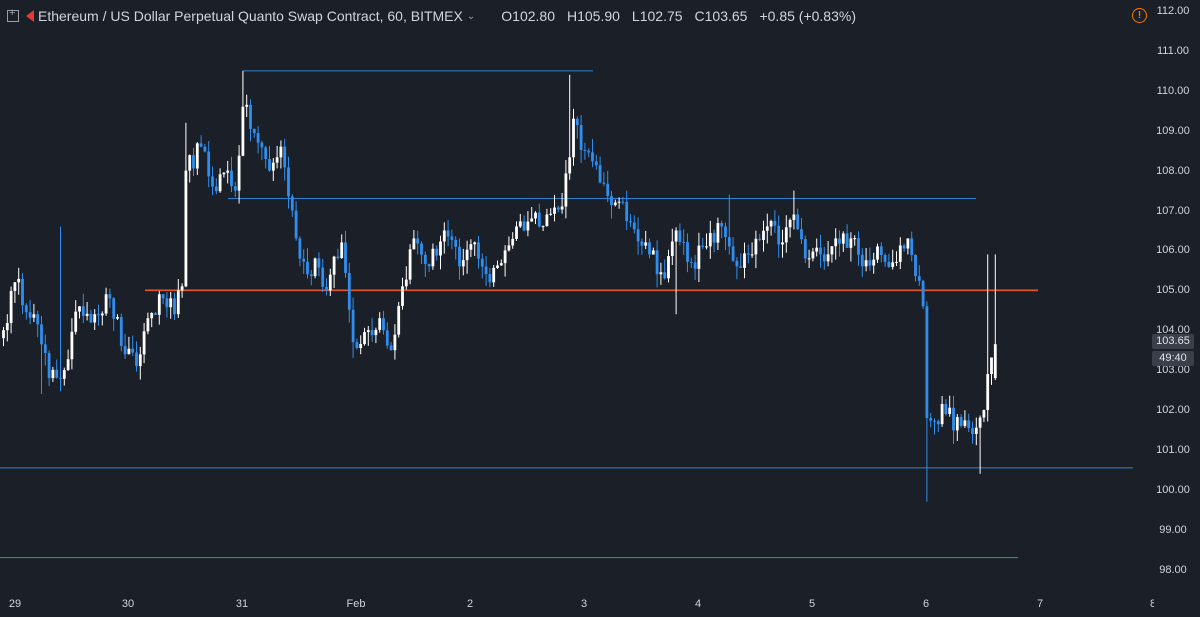 The image size is (1200, 617). What do you see at coordinates (1173, 358) in the screenshot?
I see `countdown-label: 49:40` at bounding box center [1173, 358].